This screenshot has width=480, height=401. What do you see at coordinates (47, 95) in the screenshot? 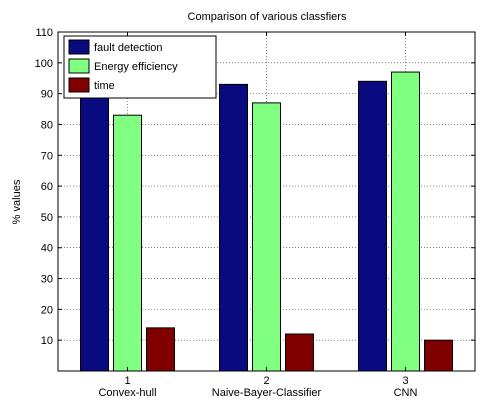
I see `y-tick-label: 90` at bounding box center [47, 95].